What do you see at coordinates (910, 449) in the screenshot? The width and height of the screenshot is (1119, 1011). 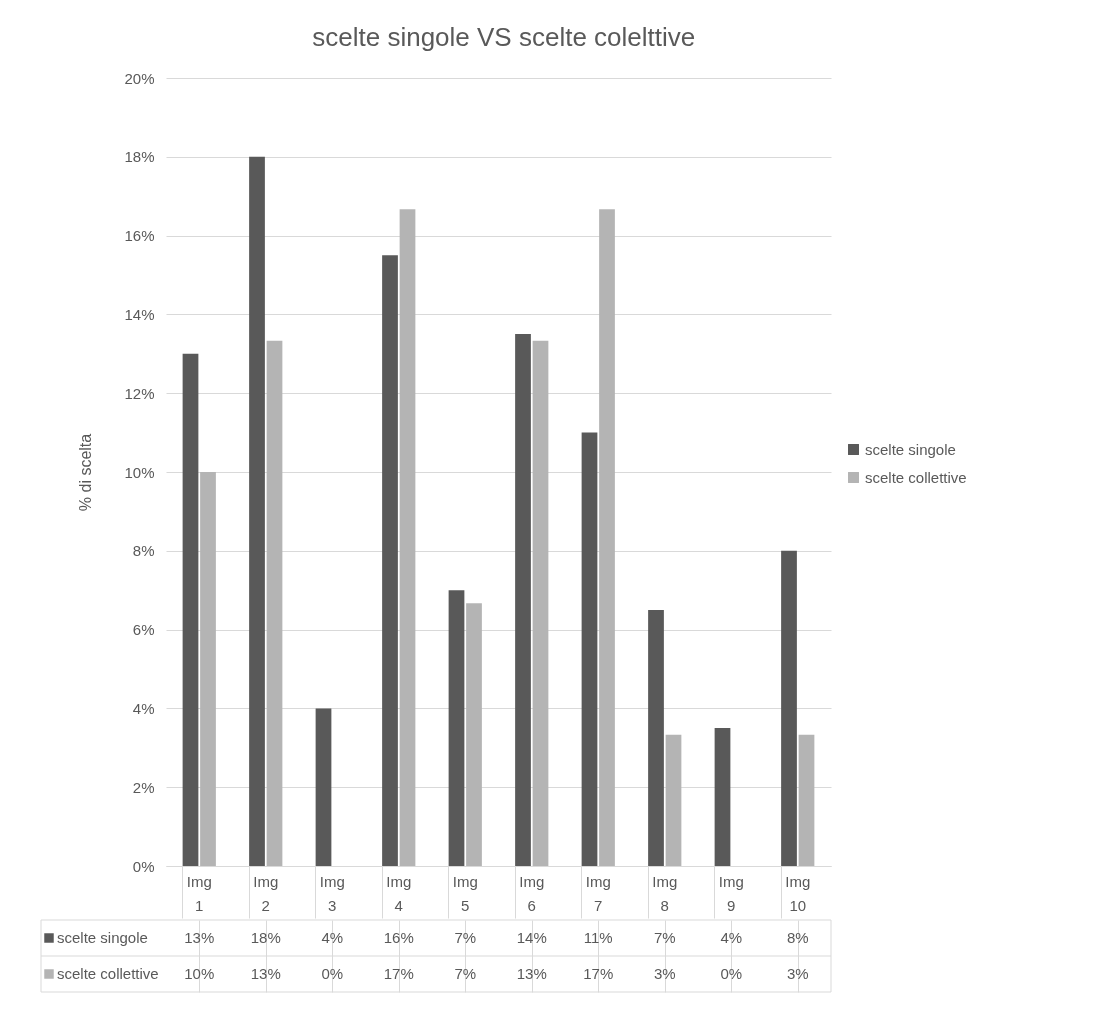 I see `legend-label: scelte singole` at bounding box center [910, 449].